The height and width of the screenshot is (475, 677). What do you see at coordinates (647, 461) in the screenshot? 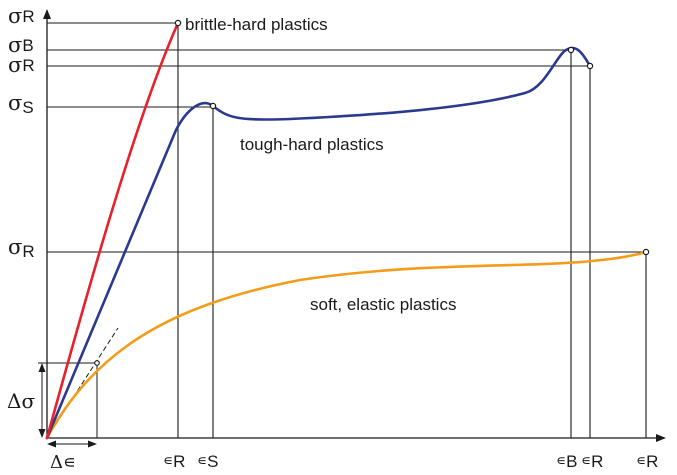
I see `x-label-eps-r-soft: ∊R` at bounding box center [647, 461].